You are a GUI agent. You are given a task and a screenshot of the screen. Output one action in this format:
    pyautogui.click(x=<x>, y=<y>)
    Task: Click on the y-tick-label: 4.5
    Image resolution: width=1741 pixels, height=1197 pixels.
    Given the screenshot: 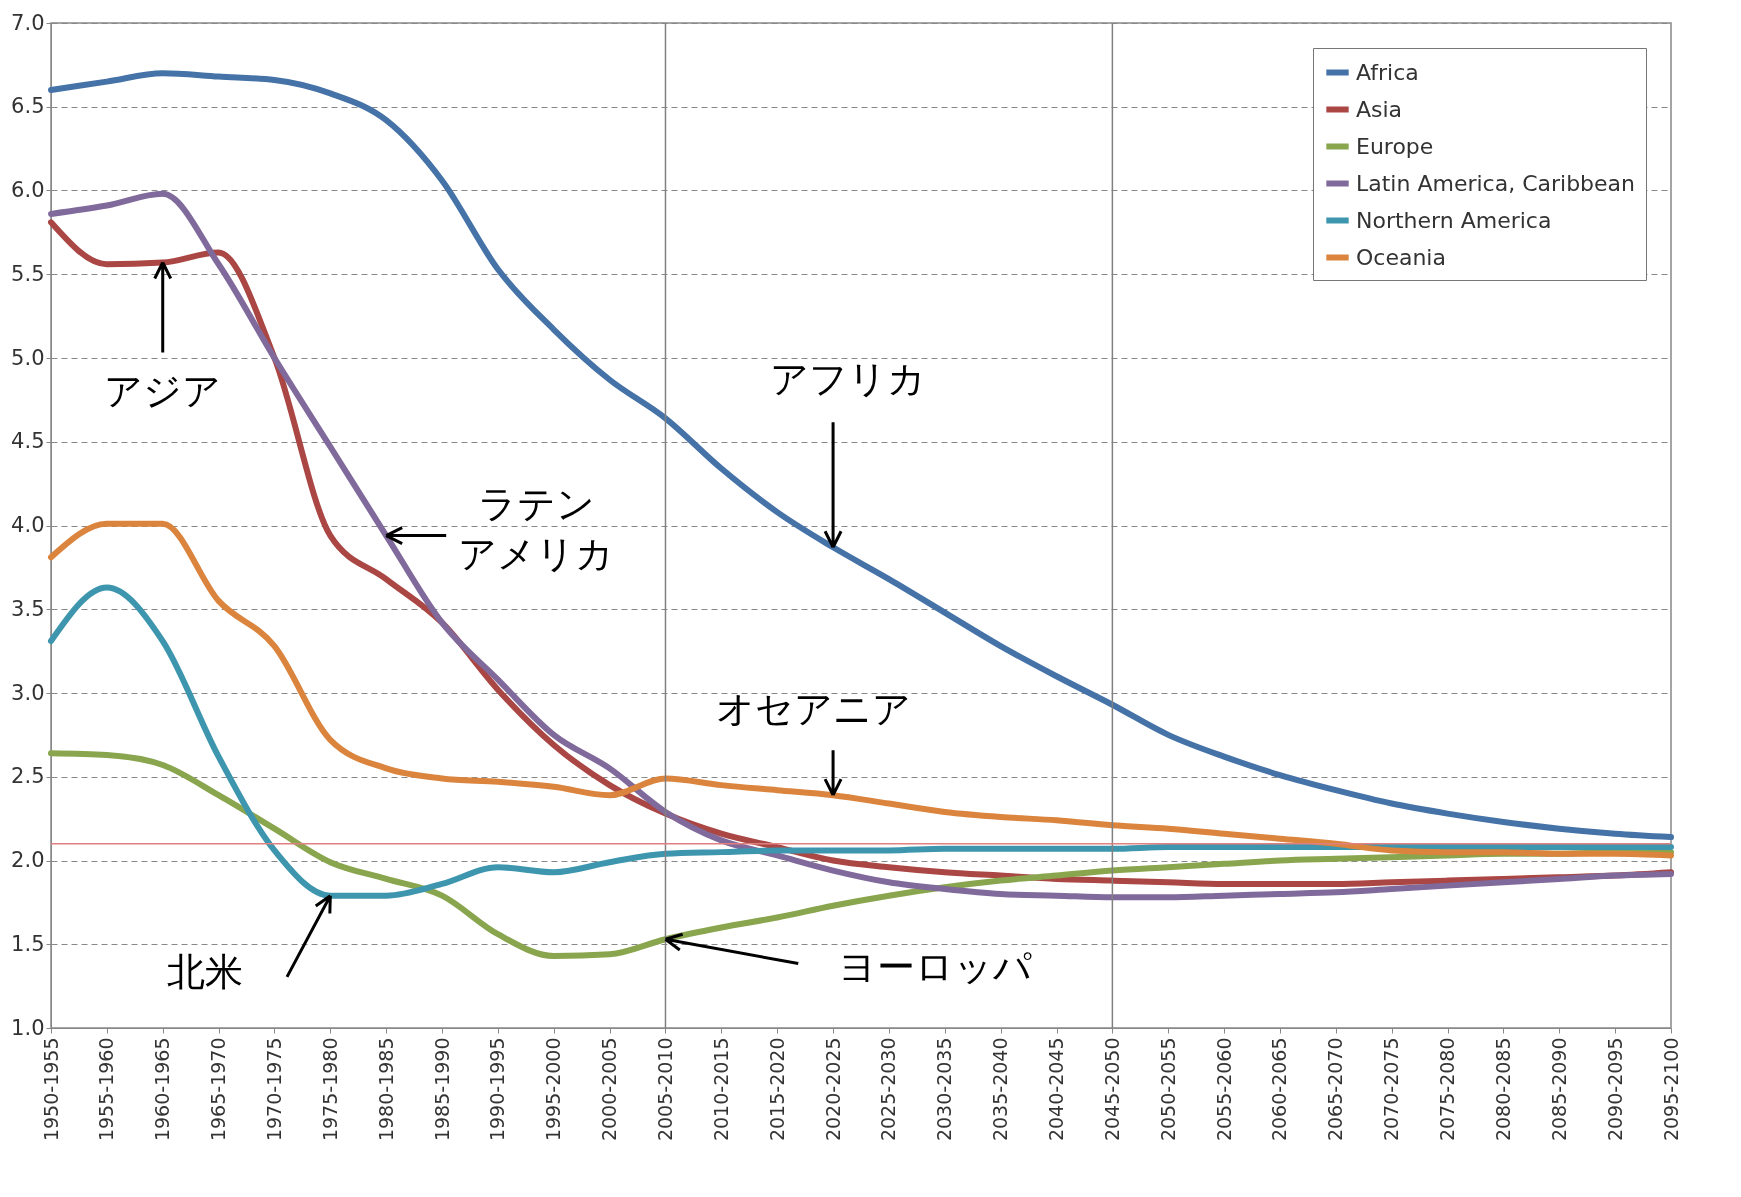 What is the action you would take?
    pyautogui.click(x=28, y=441)
    